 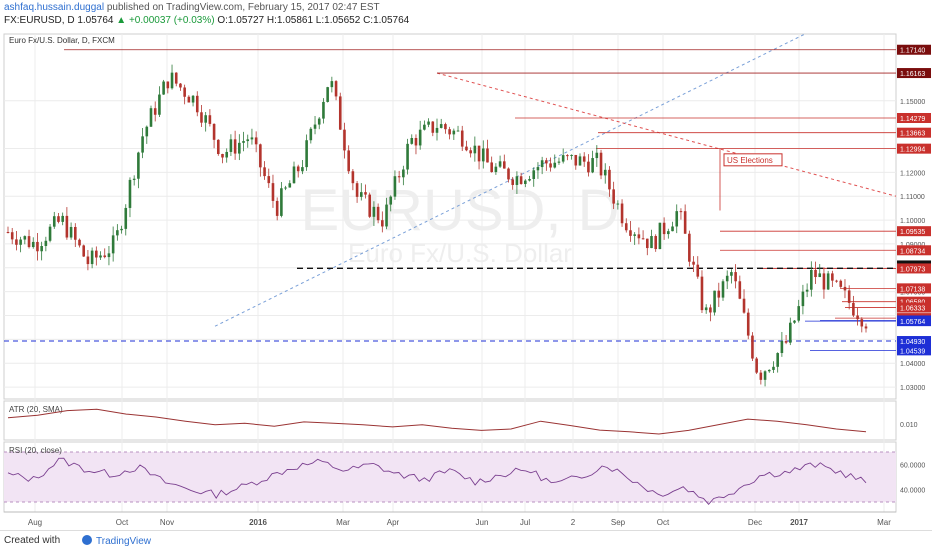 What do you see at coordinates (573, 522) in the screenshot?
I see `x-tick-label: 2` at bounding box center [573, 522].